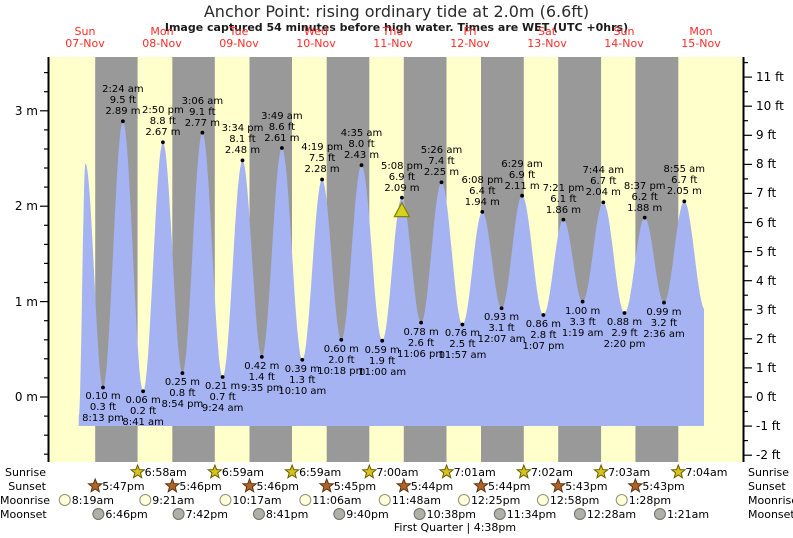  Describe the element at coordinates (92, 500) in the screenshot. I see `moonrise-time: 8:19am` at that location.